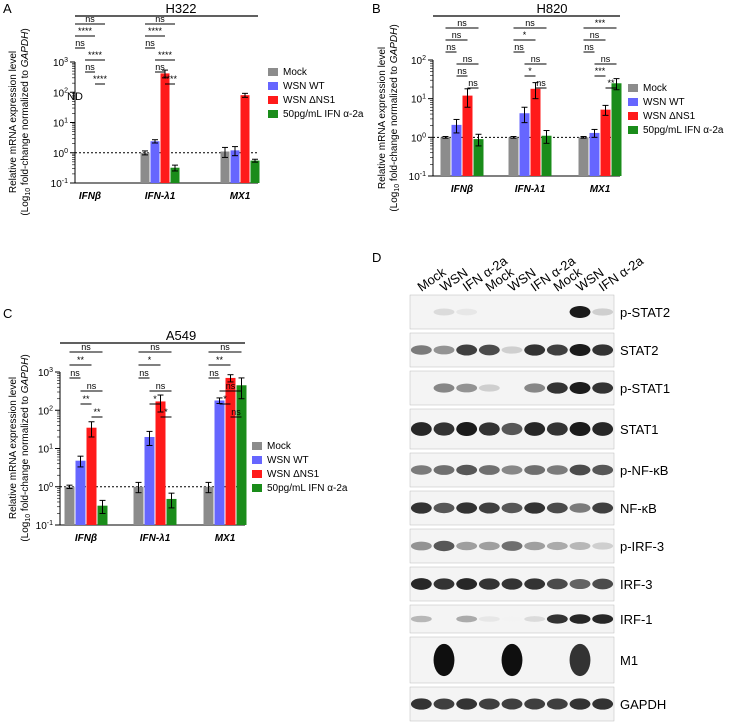 The height and width of the screenshot is (724, 735). What do you see at coordinates (180, 8) in the screenshot?
I see `chart-title-h322: H322` at bounding box center [180, 8].